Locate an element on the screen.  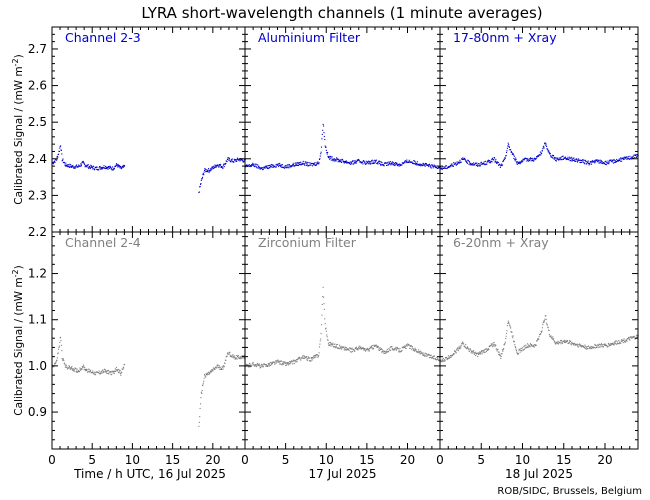
x-tick-label: 10 is located at coordinates (132, 460).